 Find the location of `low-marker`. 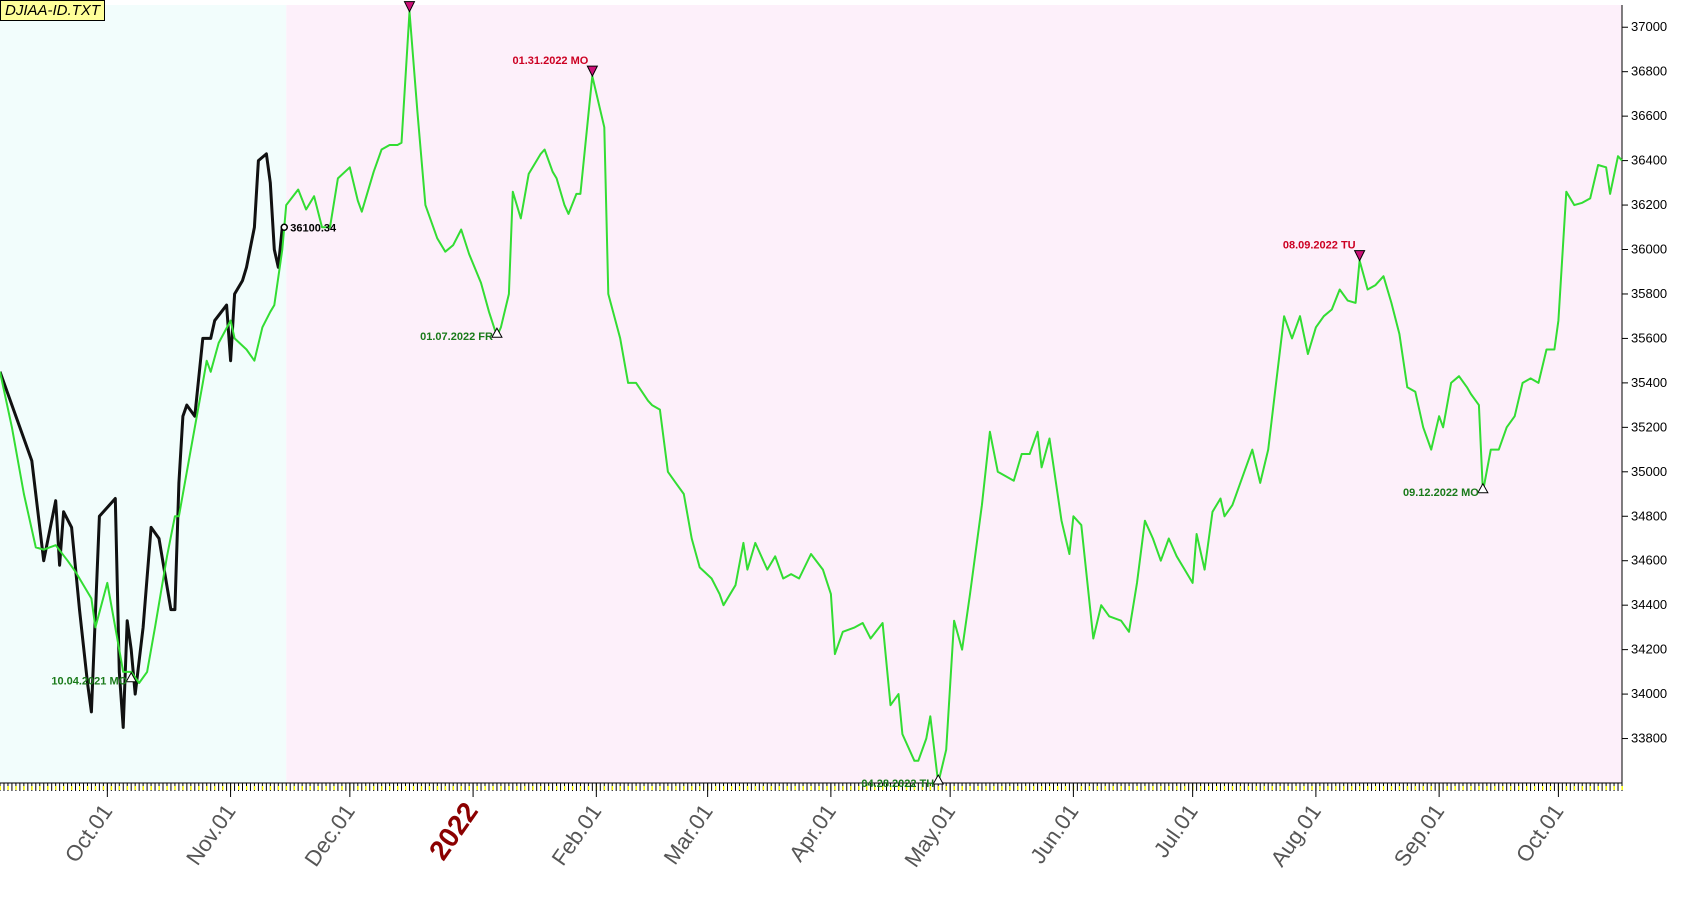

low-marker is located at coordinates (131, 677).